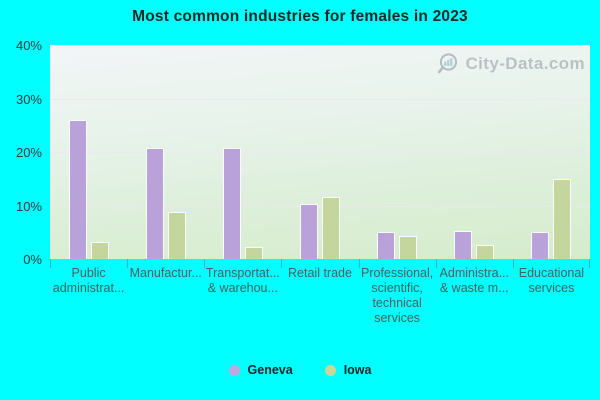 Image resolution: width=600 pixels, height=400 pixels. I want to click on legend-label: Iowa, so click(357, 370).